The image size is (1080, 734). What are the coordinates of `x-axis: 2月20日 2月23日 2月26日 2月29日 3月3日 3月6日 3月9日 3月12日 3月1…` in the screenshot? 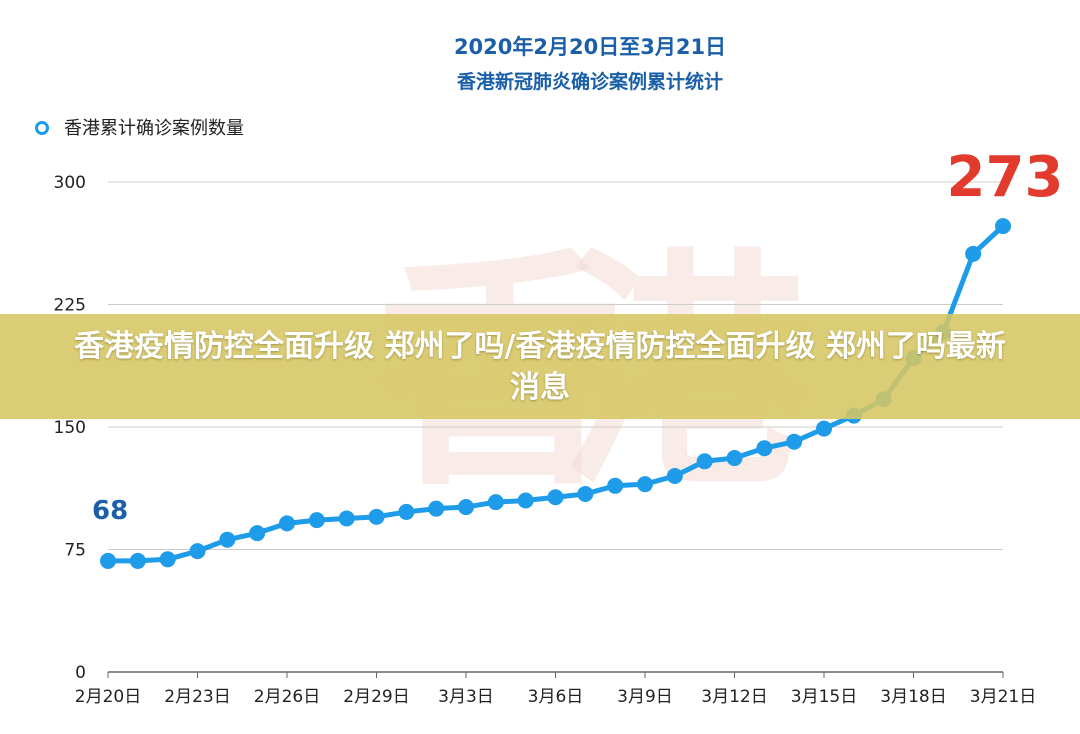 It's located at (555, 689).